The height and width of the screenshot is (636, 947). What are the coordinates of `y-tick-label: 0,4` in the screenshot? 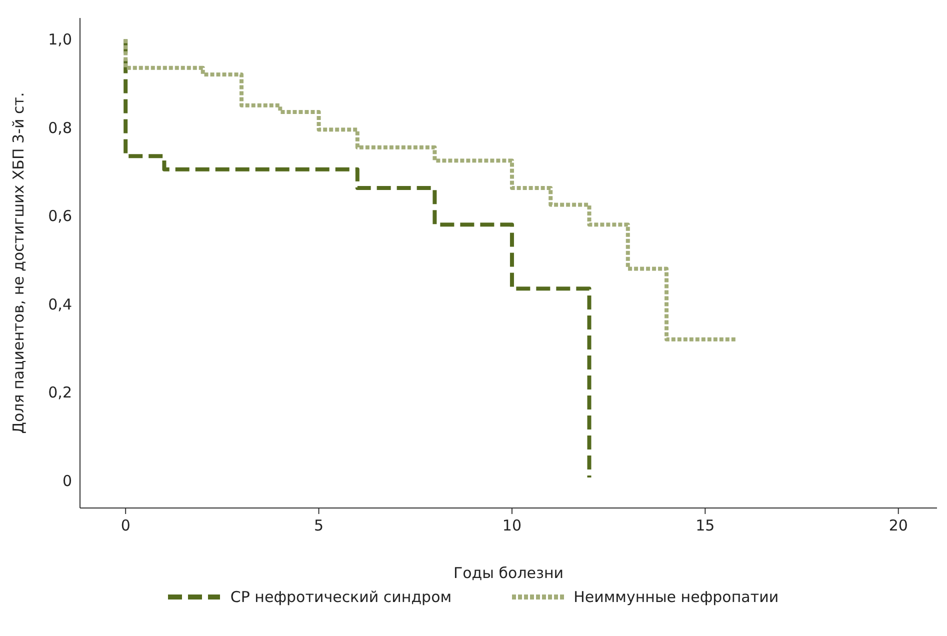 It's located at (60, 304).